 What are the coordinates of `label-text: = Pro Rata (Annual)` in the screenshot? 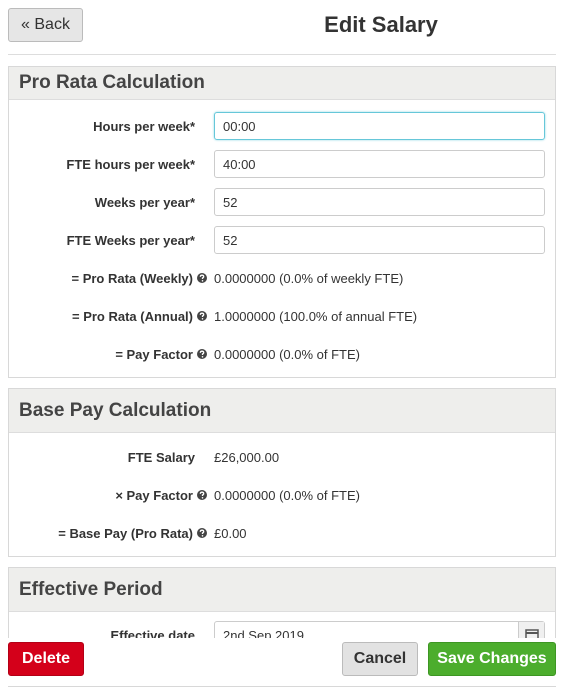 It's located at (132, 316).